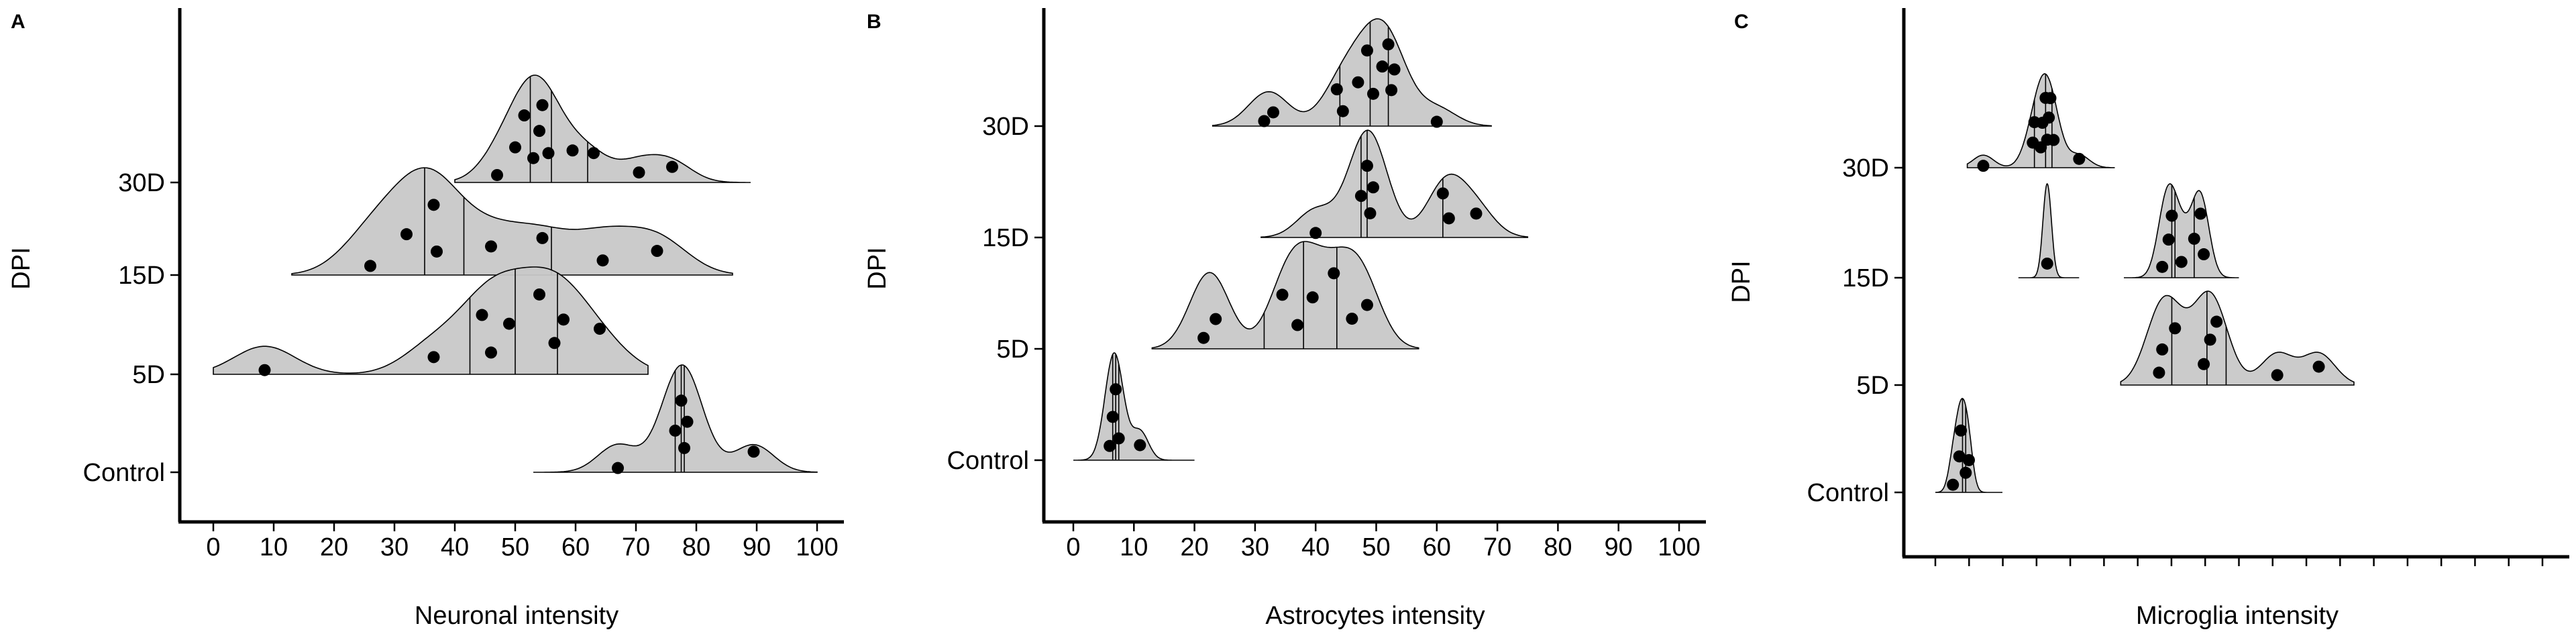  What do you see at coordinates (21, 268) in the screenshot?
I see `y-axis-title: DPI` at bounding box center [21, 268].